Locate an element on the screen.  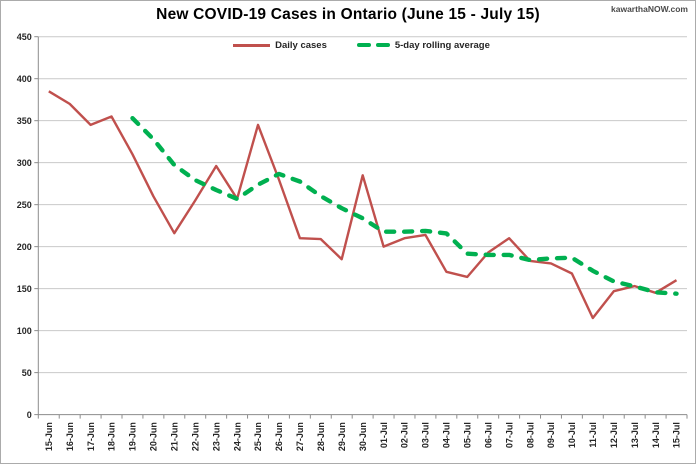
x-axis-tick-label: 07-Jul is located at coordinates (509, 435).